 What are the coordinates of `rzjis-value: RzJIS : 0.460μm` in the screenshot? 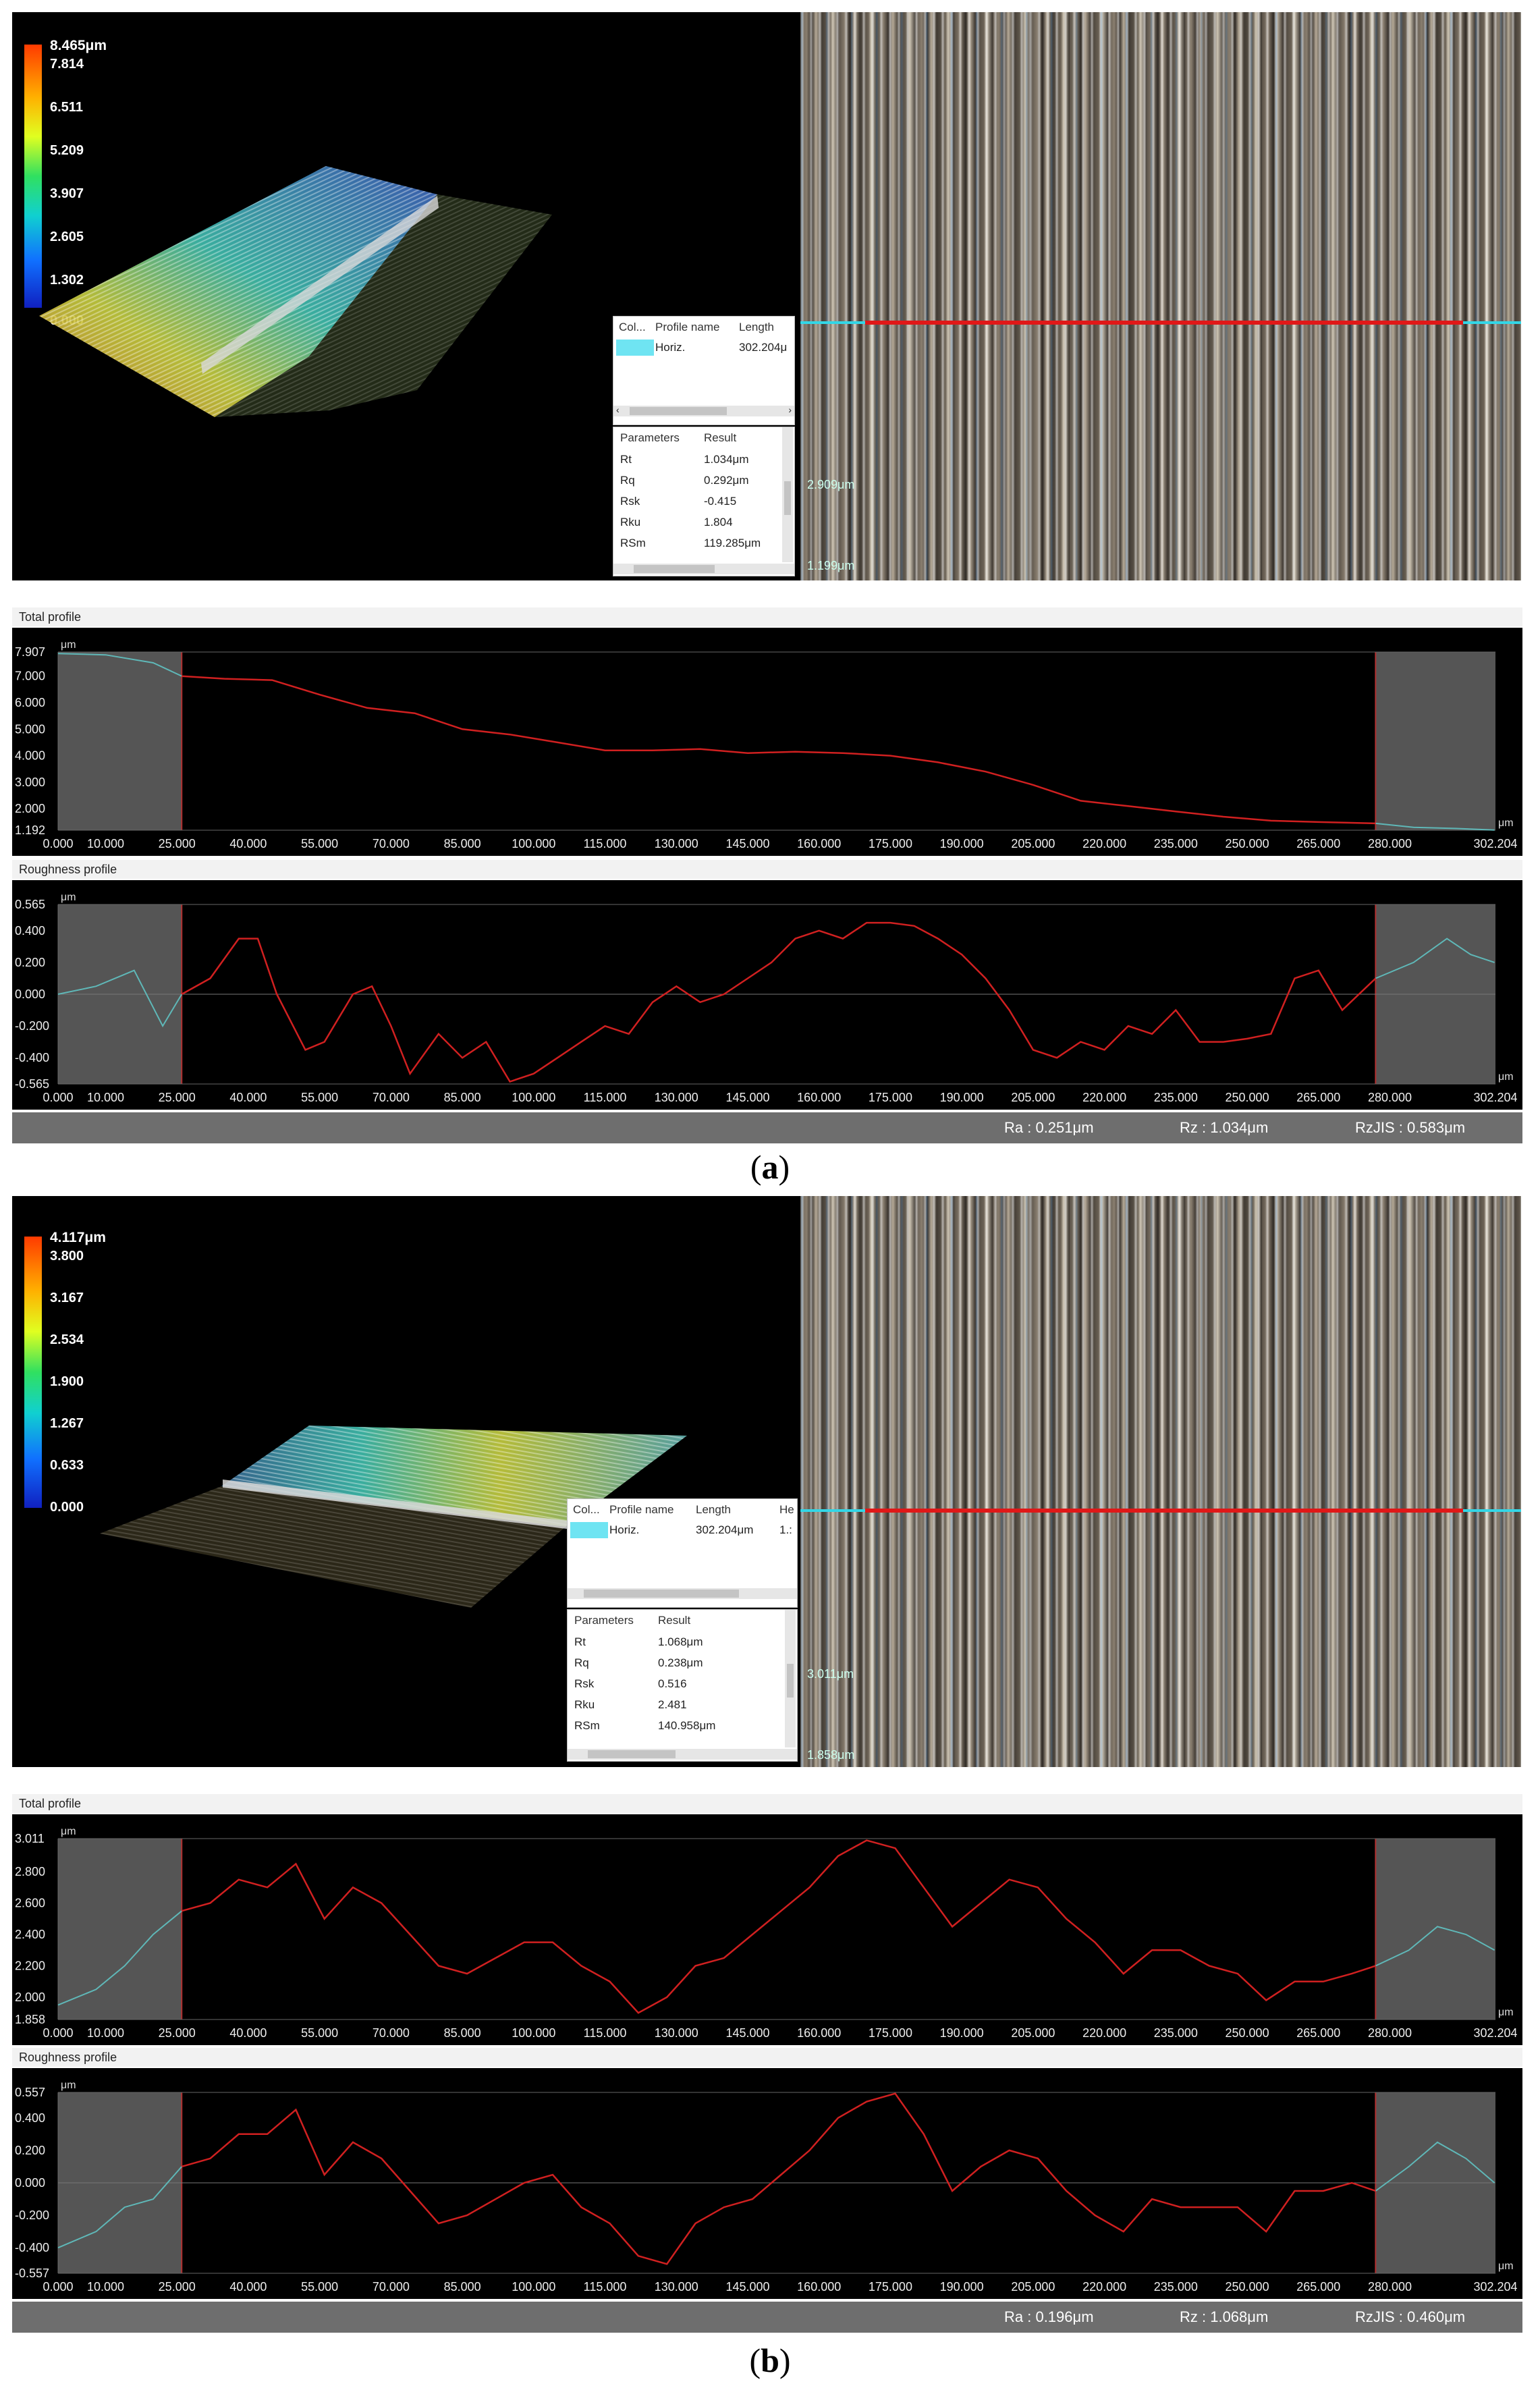 It's located at (1410, 2316).